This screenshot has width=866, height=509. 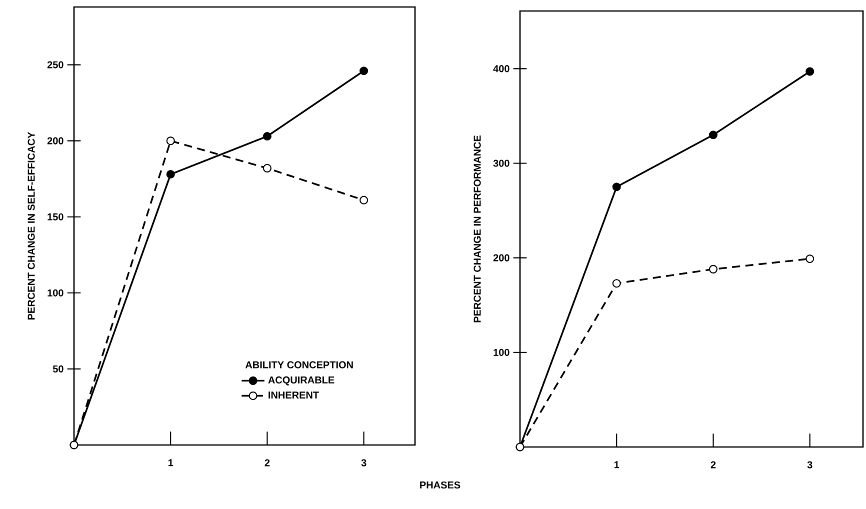 What do you see at coordinates (55, 64) in the screenshot?
I see `y-tick-label: 250` at bounding box center [55, 64].